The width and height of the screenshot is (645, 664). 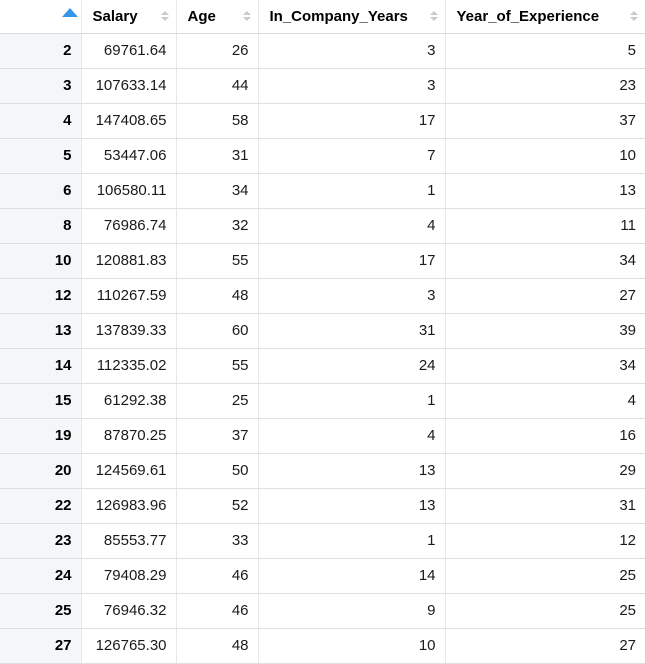 I want to click on table-row: 6 106580.11 34 1 13, so click(x=322, y=191).